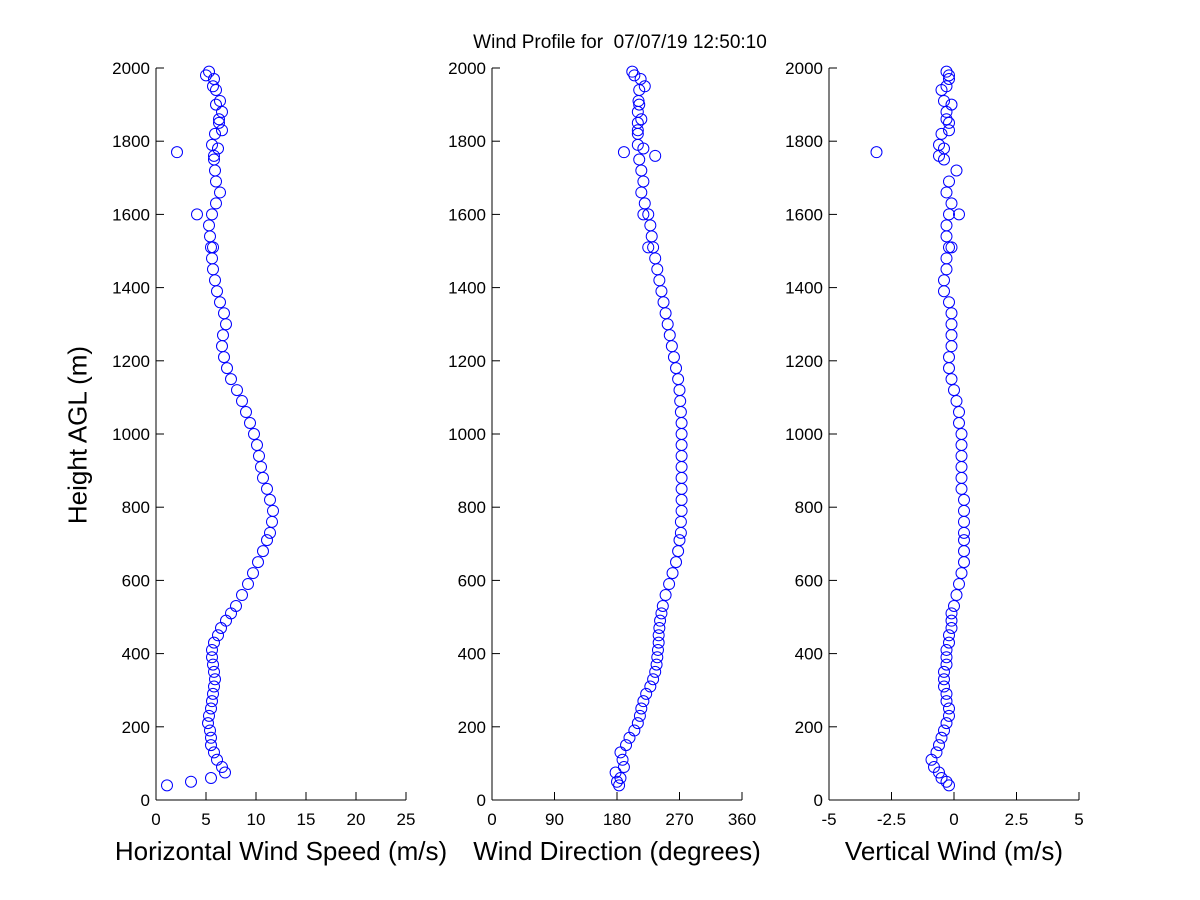 The height and width of the screenshot is (900, 1200). Describe the element at coordinates (131, 68) in the screenshot. I see `y-tick-label: 2000` at that location.